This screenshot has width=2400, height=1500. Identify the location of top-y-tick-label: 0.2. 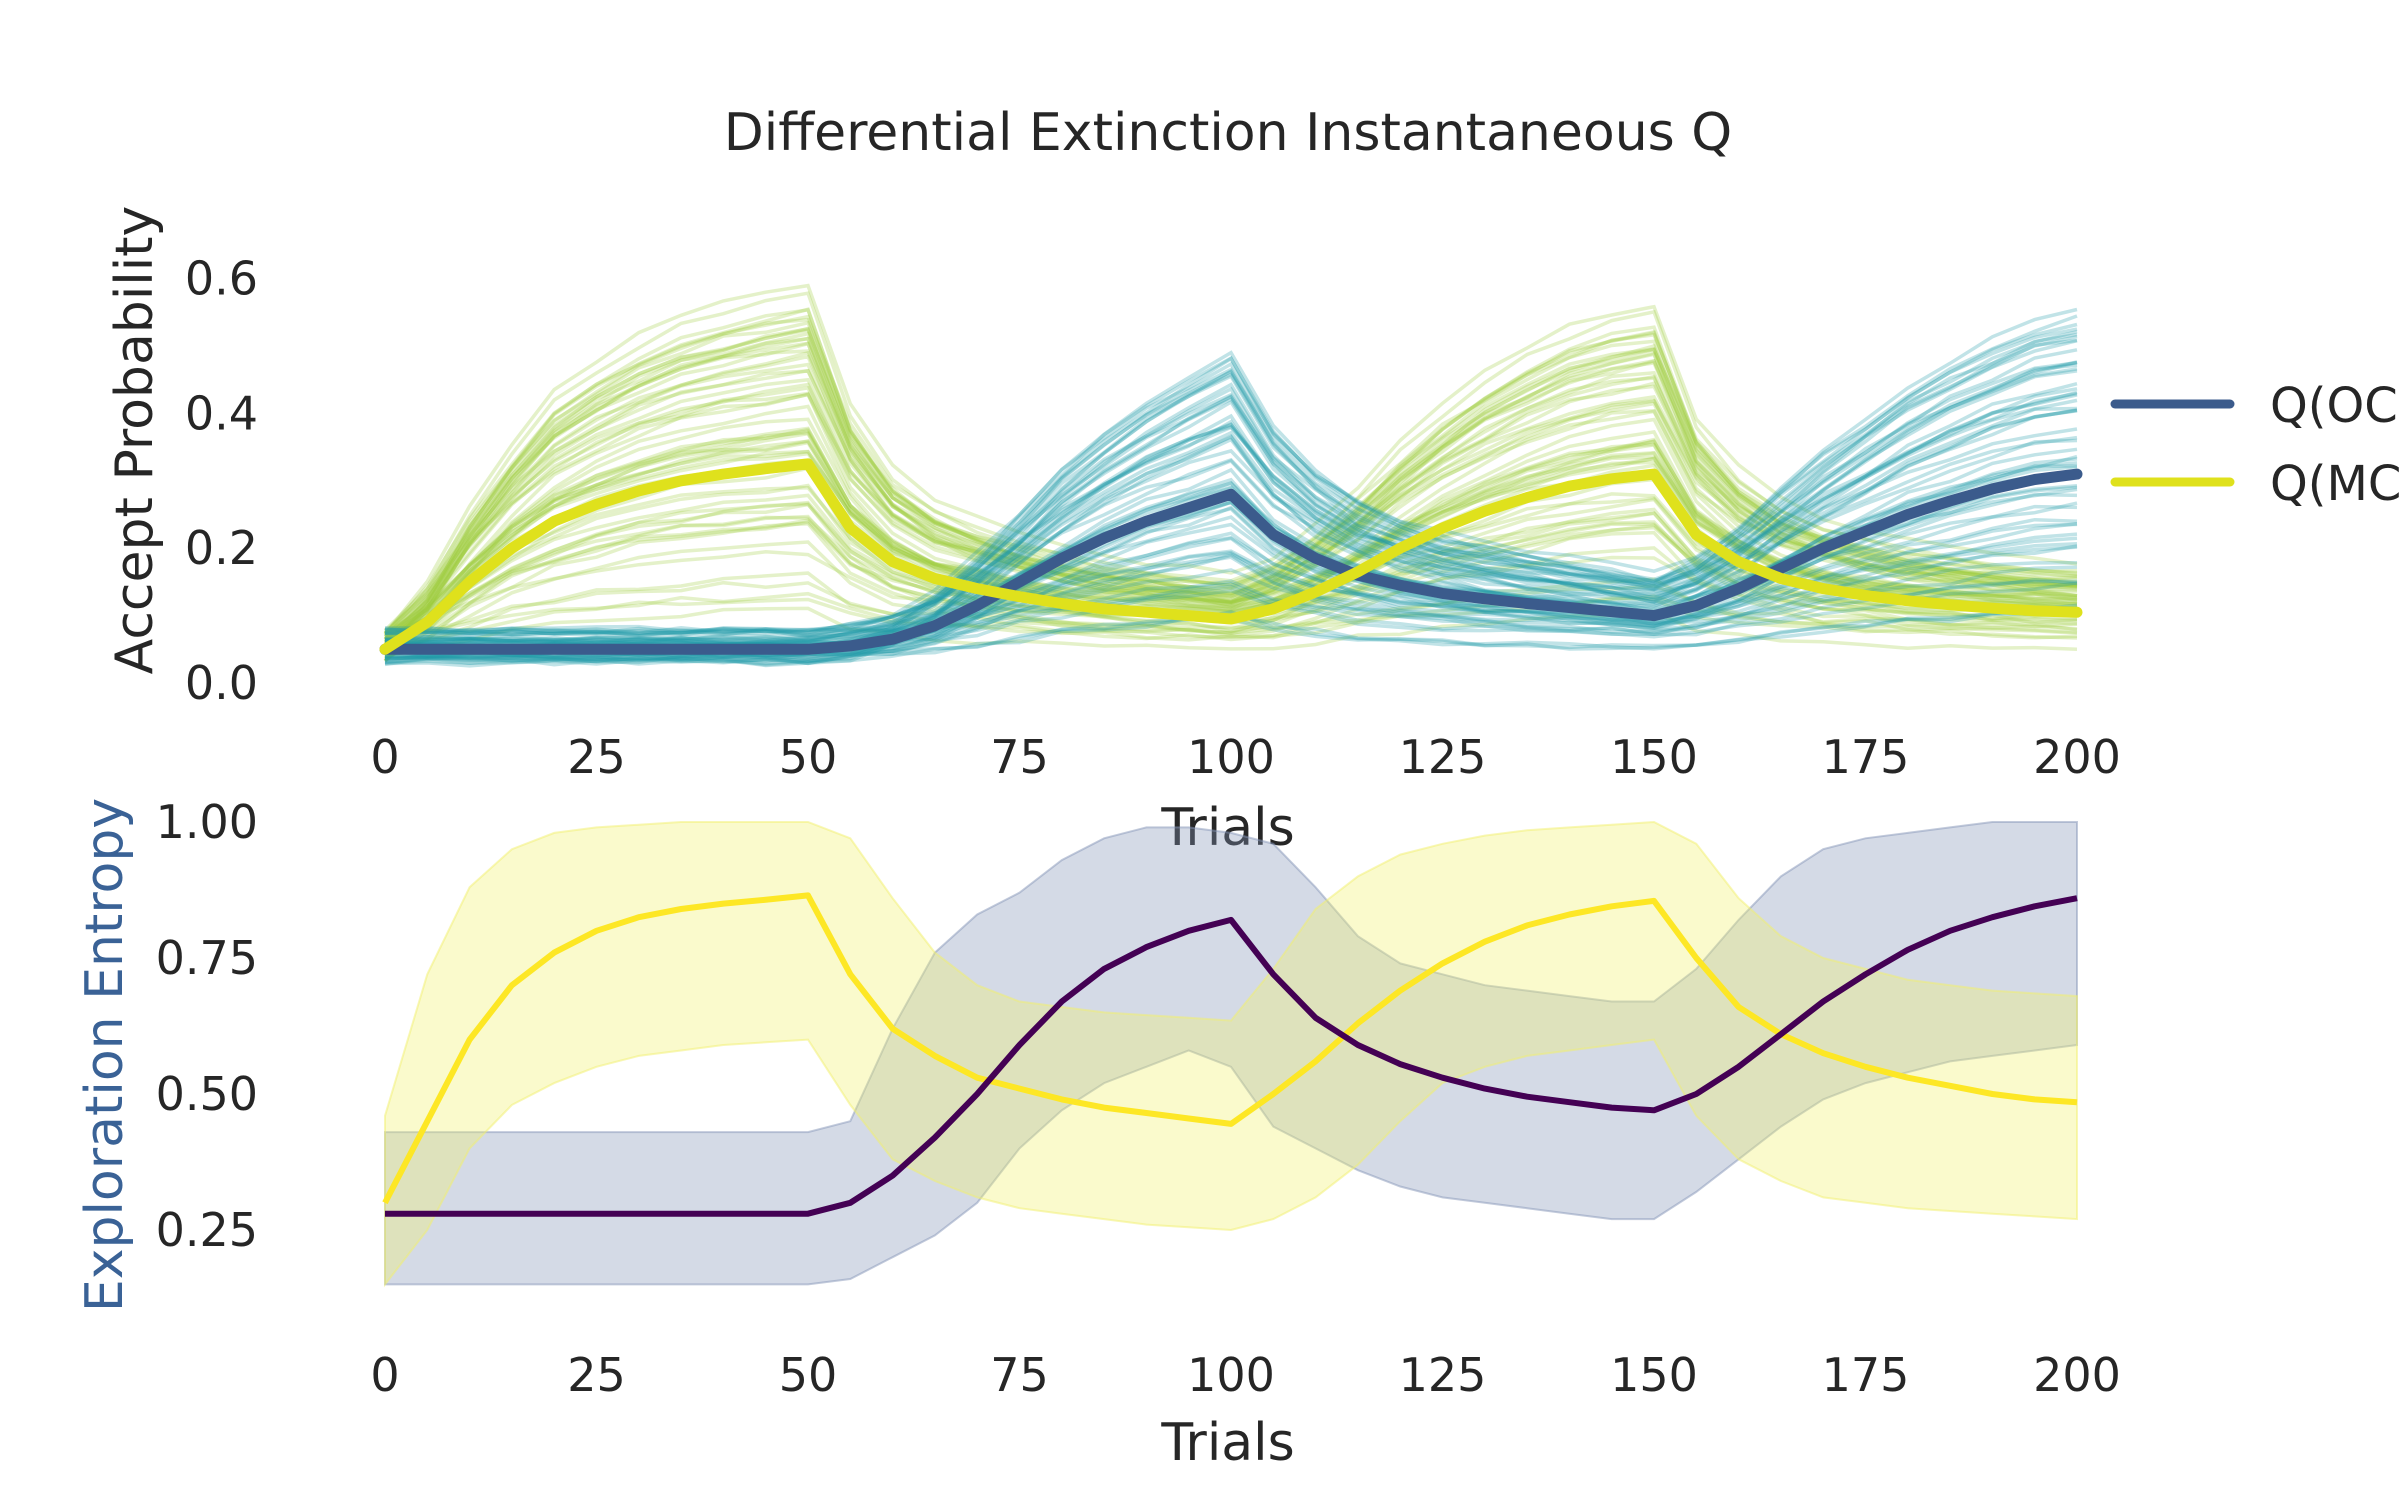
(221, 548).